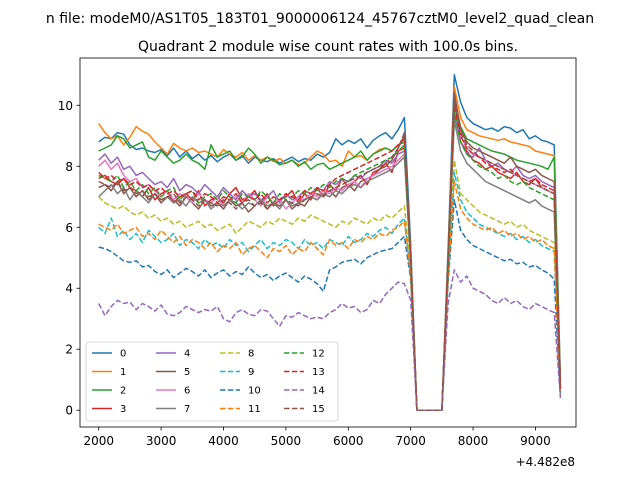 This screenshot has height=480, width=640. Describe the element at coordinates (98, 441) in the screenshot. I see `x-tick-label: 2000` at that location.